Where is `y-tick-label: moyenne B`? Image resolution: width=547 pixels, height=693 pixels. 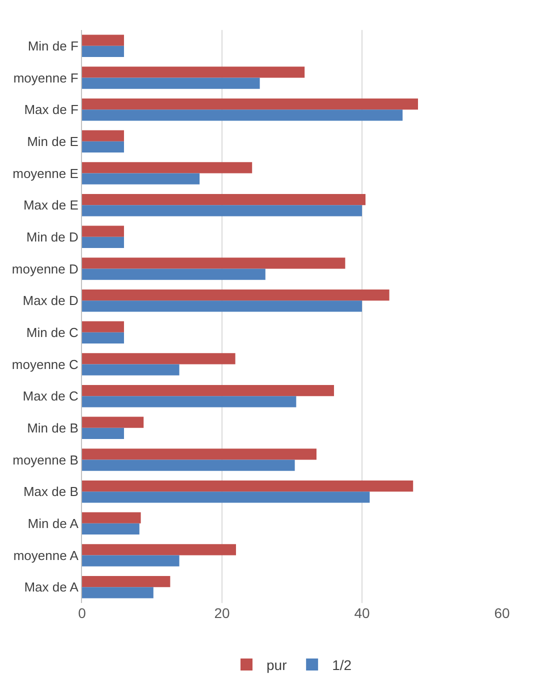 y-tick-label: moyenne B is located at coordinates (45, 460).